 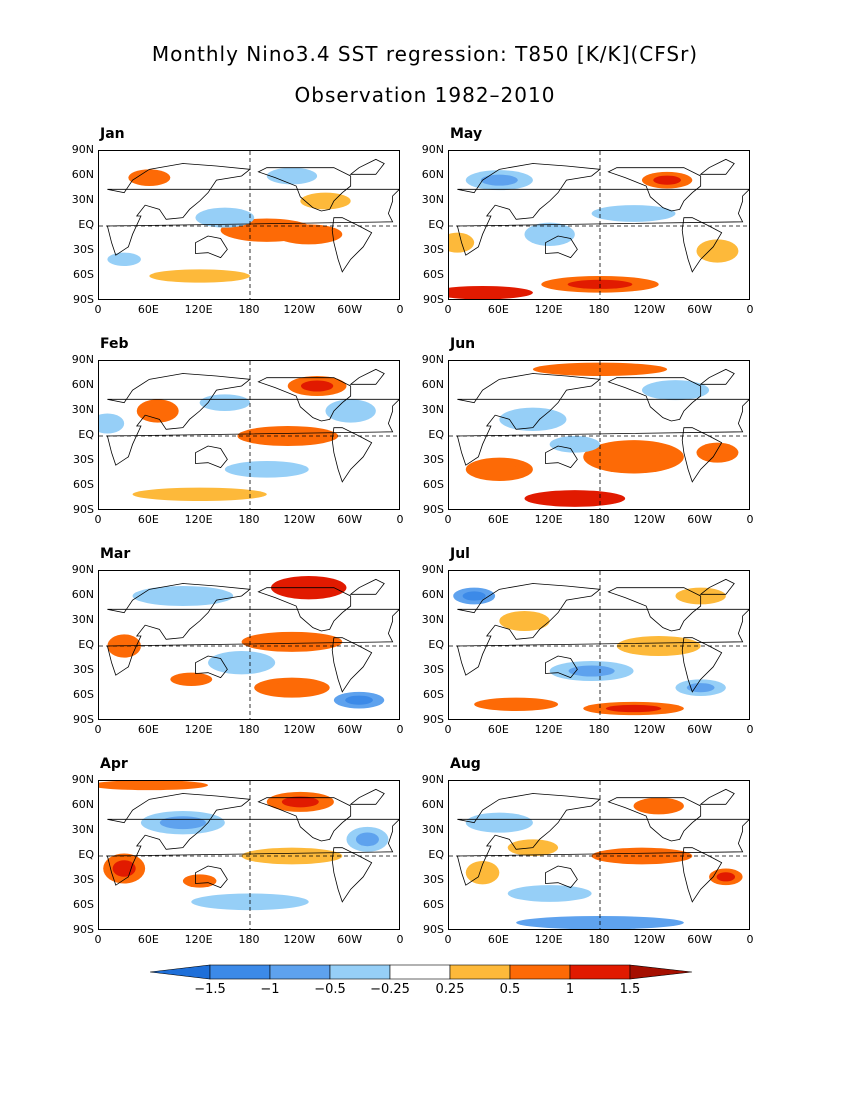 I want to click on panel-label: Aug, so click(x=465, y=764).